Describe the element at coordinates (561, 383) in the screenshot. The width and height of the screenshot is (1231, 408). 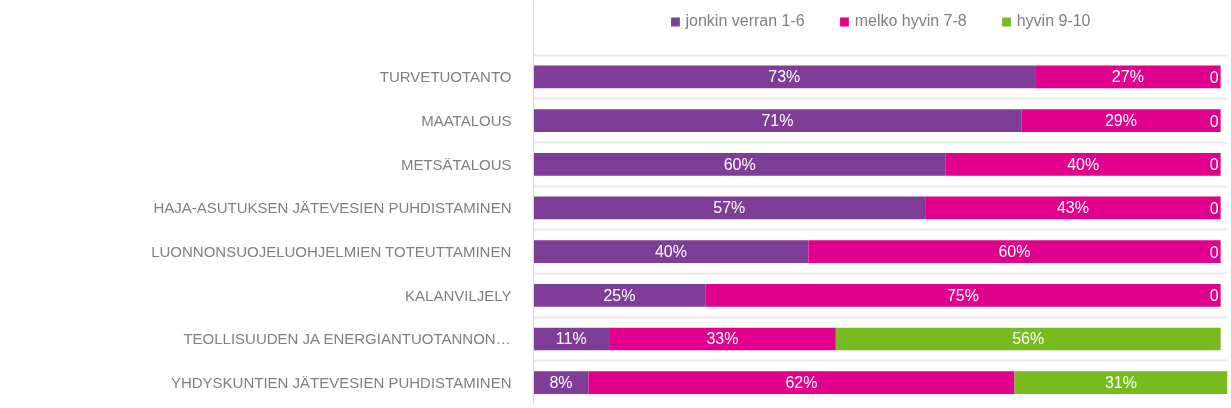
I see `data-label: 8%` at that location.